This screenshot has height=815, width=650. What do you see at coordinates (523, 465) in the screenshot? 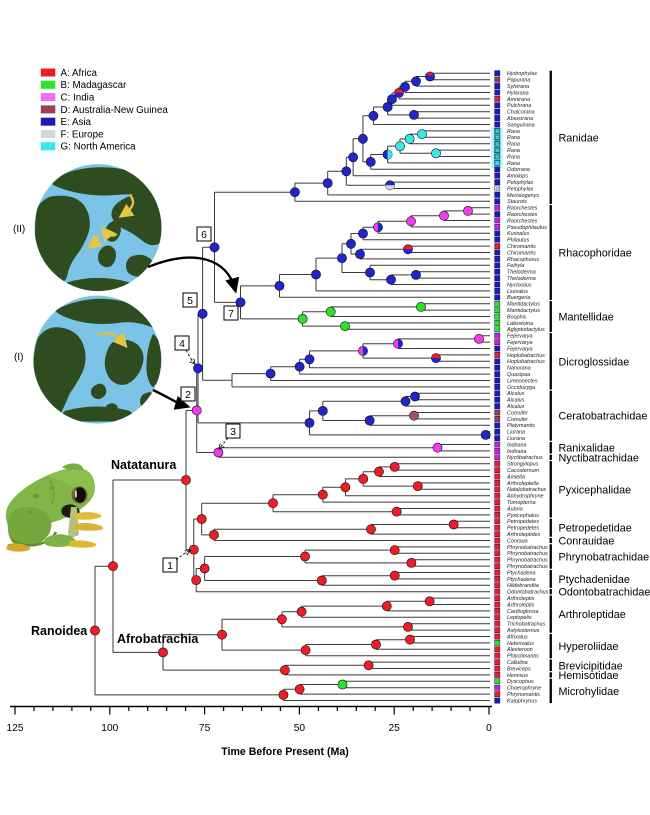
I see `svg-text: Strongylopus` at bounding box center [523, 465].